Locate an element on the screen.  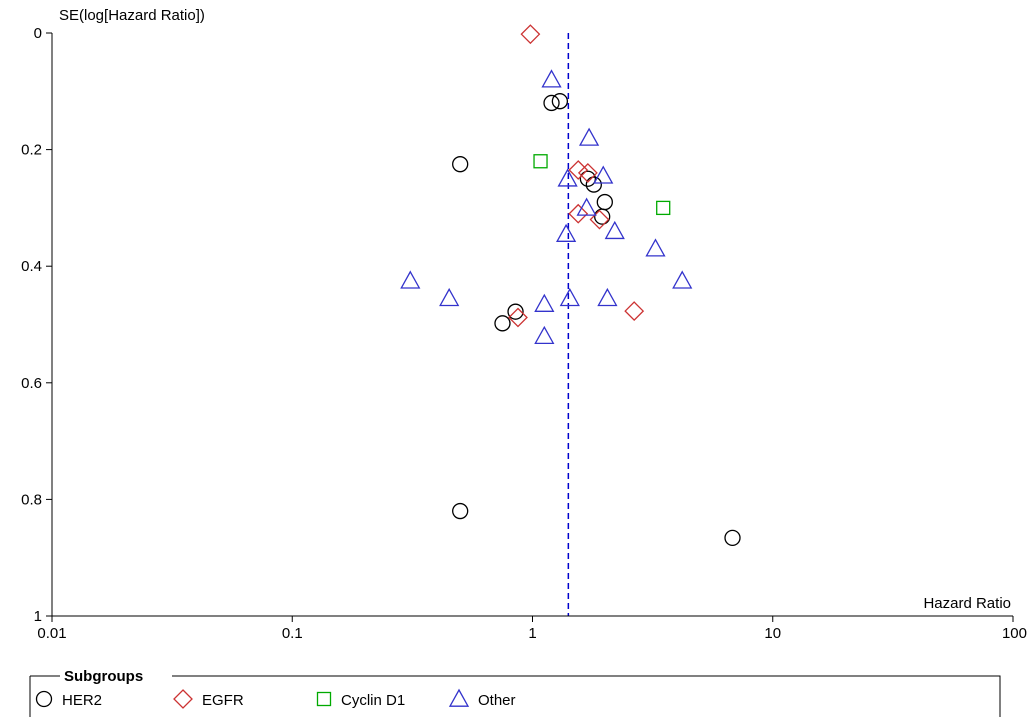
legend-her2-symbol is located at coordinates (44, 699).